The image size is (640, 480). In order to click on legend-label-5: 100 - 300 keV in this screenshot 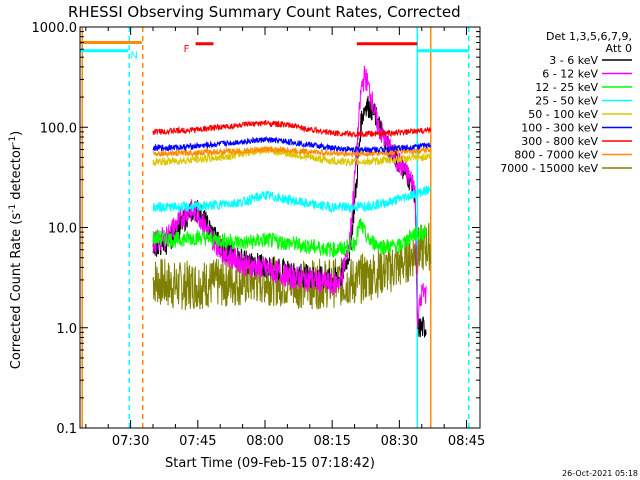, I will do `click(559, 128)`.